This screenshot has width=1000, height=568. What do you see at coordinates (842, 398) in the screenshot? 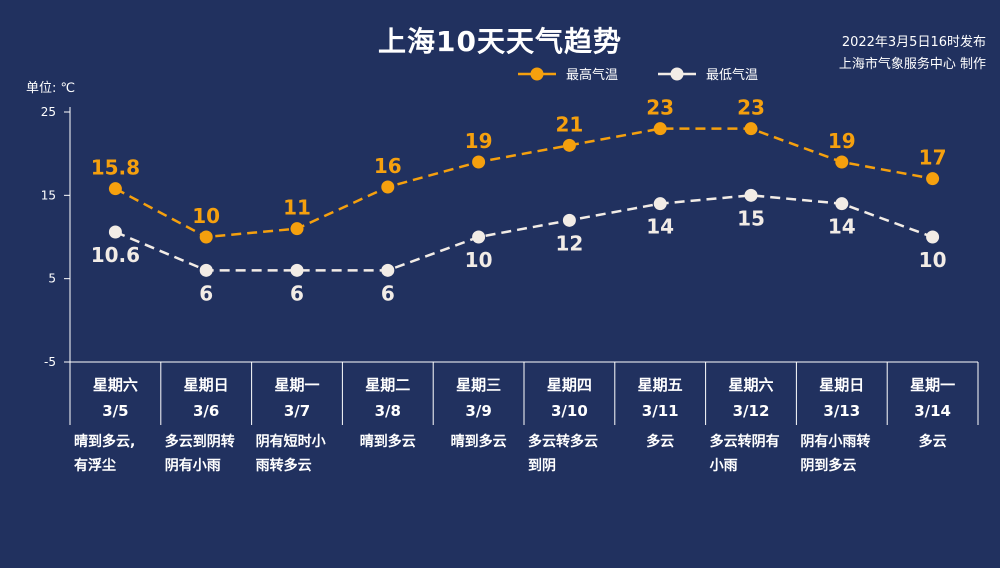
I see `day-column: 星期日 3/13` at bounding box center [842, 398].